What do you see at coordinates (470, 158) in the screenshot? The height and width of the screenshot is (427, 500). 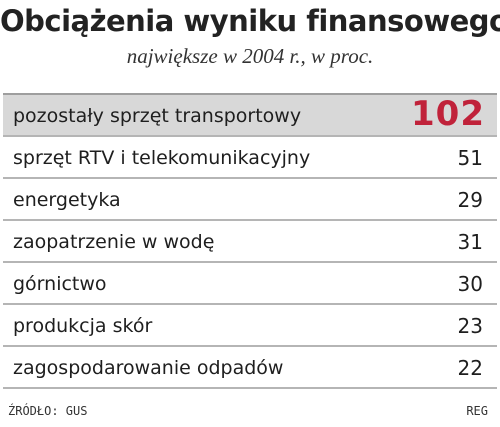 I see `row-value: 51` at bounding box center [470, 158].